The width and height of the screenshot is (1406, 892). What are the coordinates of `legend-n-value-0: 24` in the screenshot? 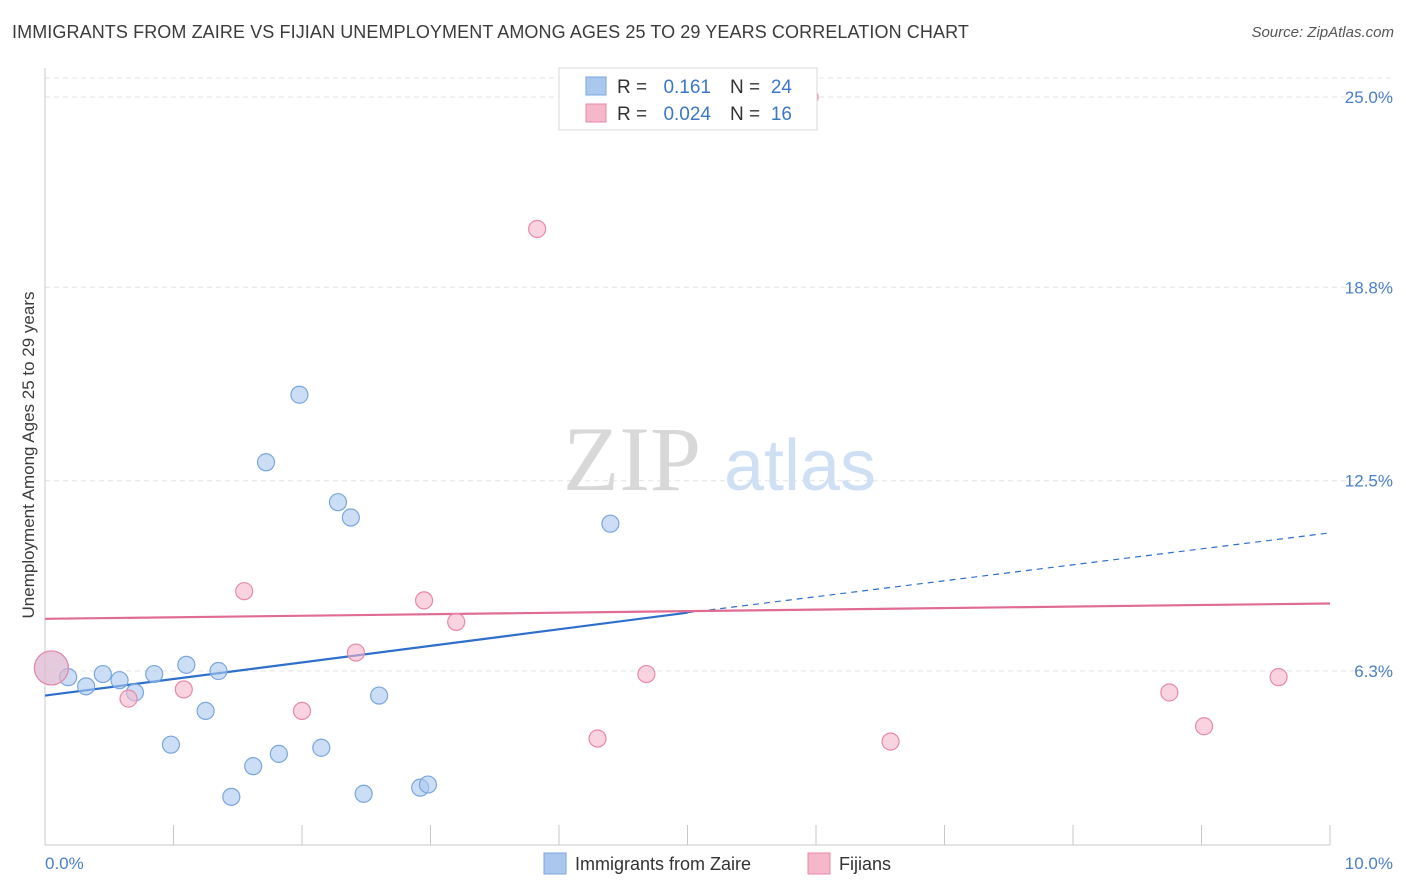 It's located at (782, 87).